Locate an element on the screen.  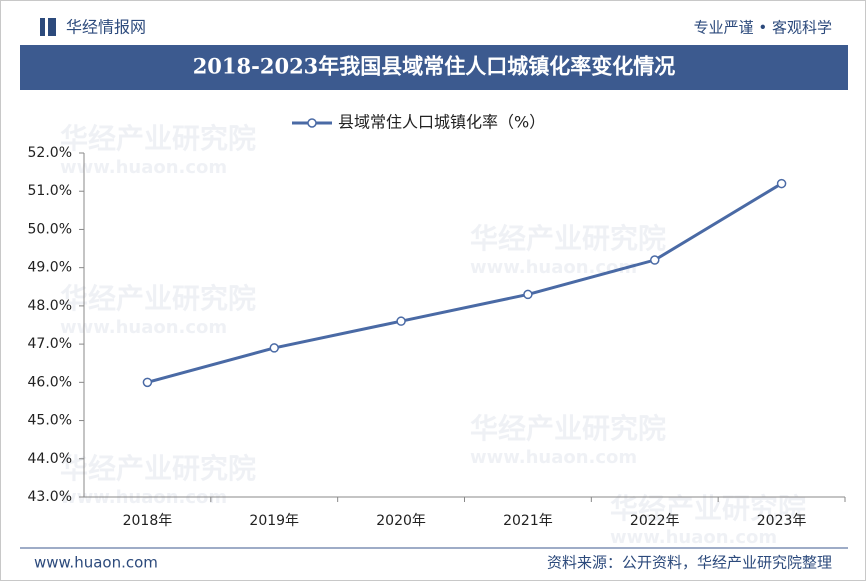
y-tick-label: 45.0% is located at coordinates (50, 421).